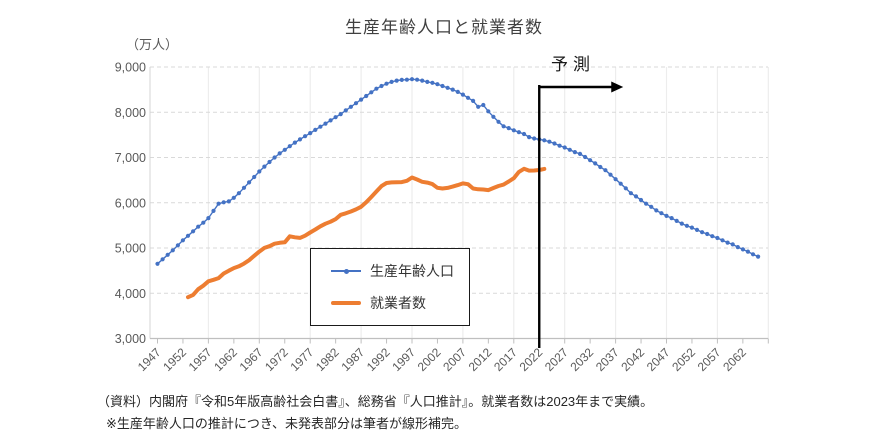 Image resolution: width=888 pixels, height=438 pixels. What do you see at coordinates (734, 359) in the screenshot?
I see `svg-text: 2062` at bounding box center [734, 359].